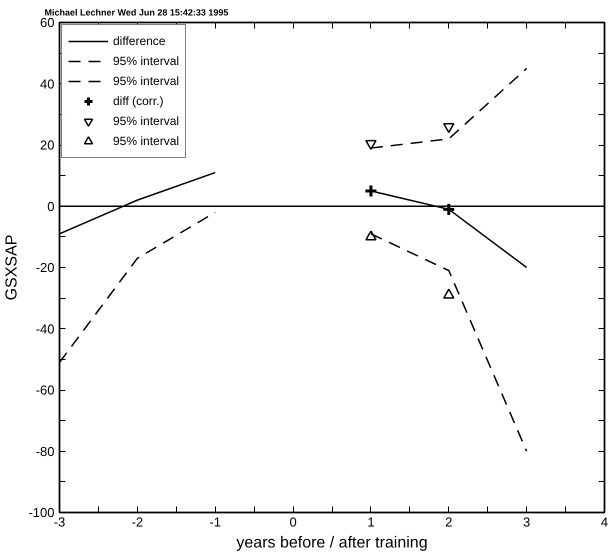 Image resolution: width=616 pixels, height=554 pixels. Describe the element at coordinates (45, 390) in the screenshot. I see `y-tick-label: -60` at that location.